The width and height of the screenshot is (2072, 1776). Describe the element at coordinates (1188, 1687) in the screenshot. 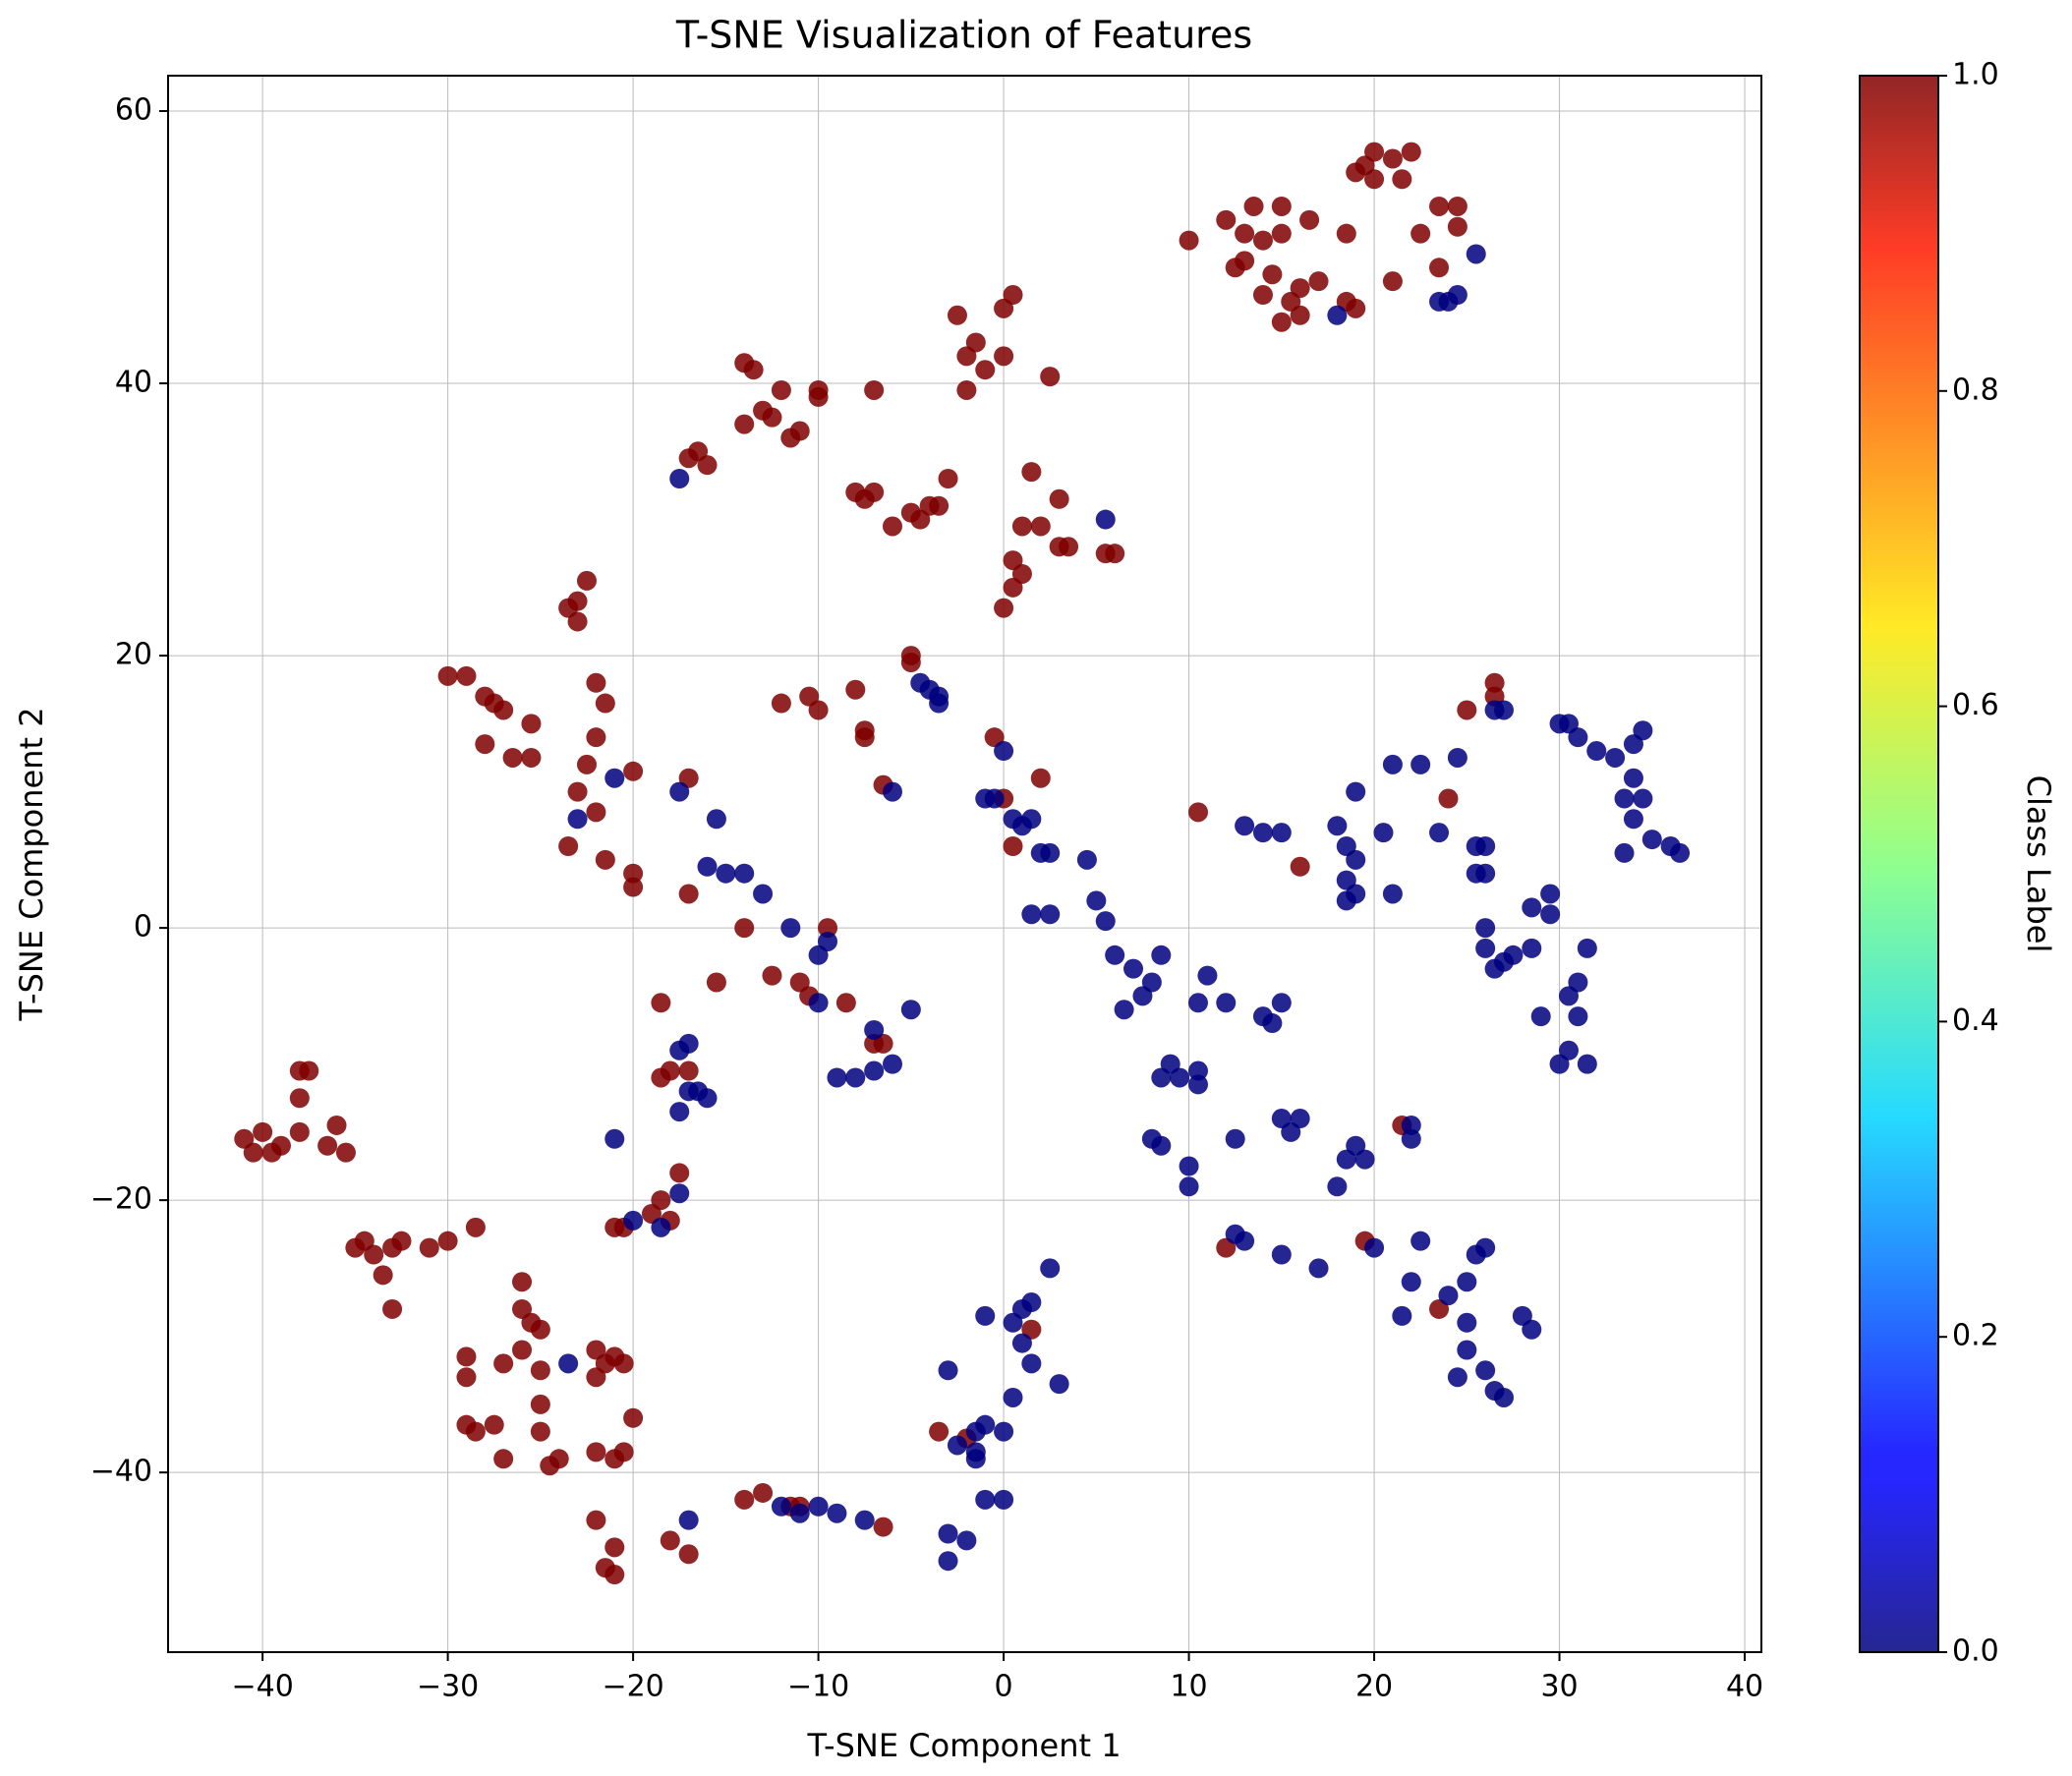

I see `x-tick-label: 10` at that location.